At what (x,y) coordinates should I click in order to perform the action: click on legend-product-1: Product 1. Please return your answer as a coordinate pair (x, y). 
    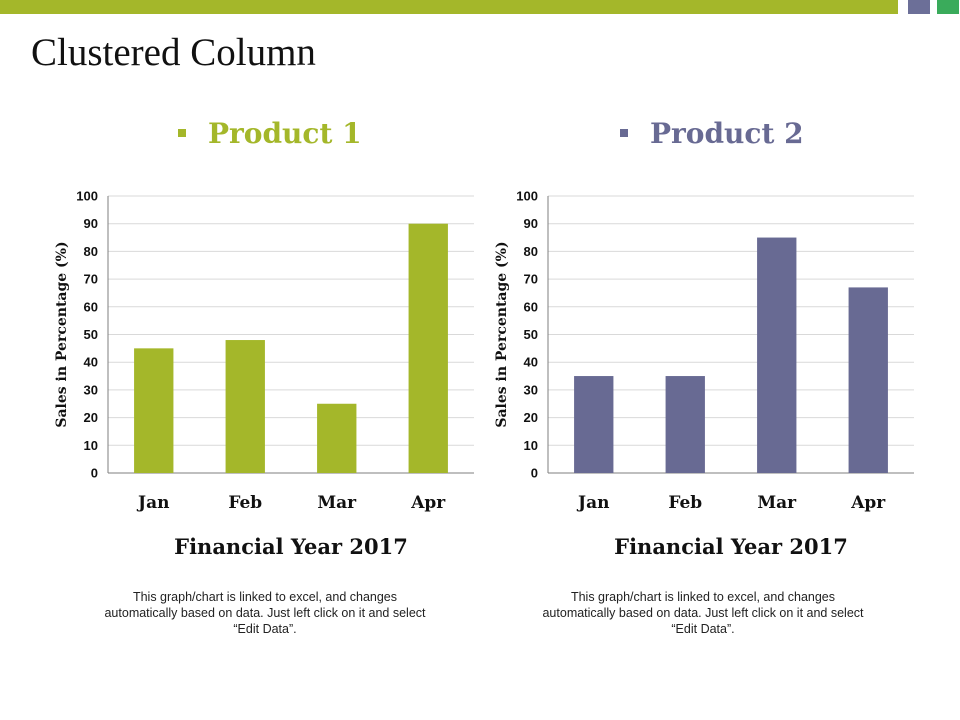
    Looking at the image, I should click on (270, 134).